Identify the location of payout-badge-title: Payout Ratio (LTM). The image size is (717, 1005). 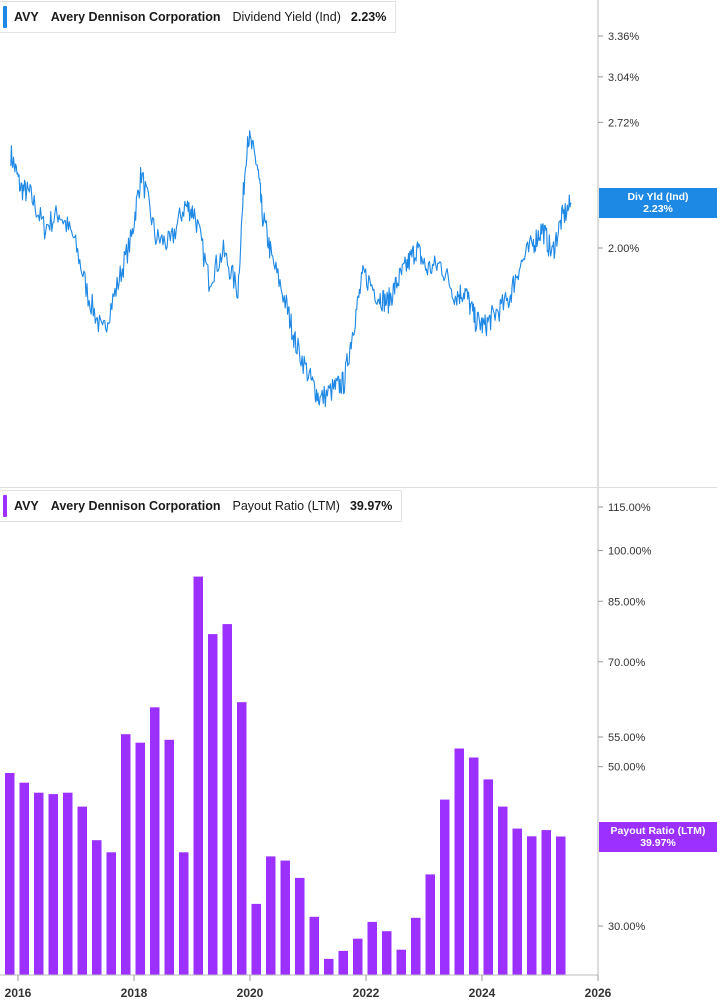
(658, 831).